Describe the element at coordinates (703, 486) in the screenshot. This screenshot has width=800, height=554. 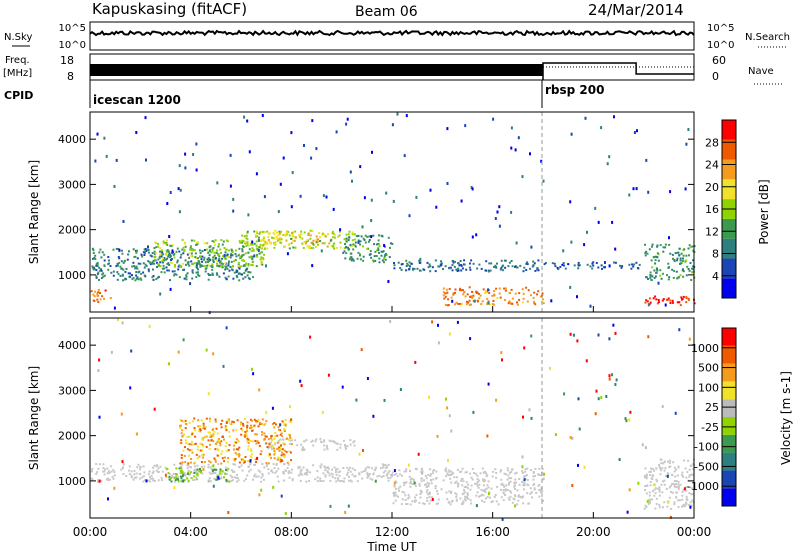
I see `velocity-colorbar-label: -1000` at that location.